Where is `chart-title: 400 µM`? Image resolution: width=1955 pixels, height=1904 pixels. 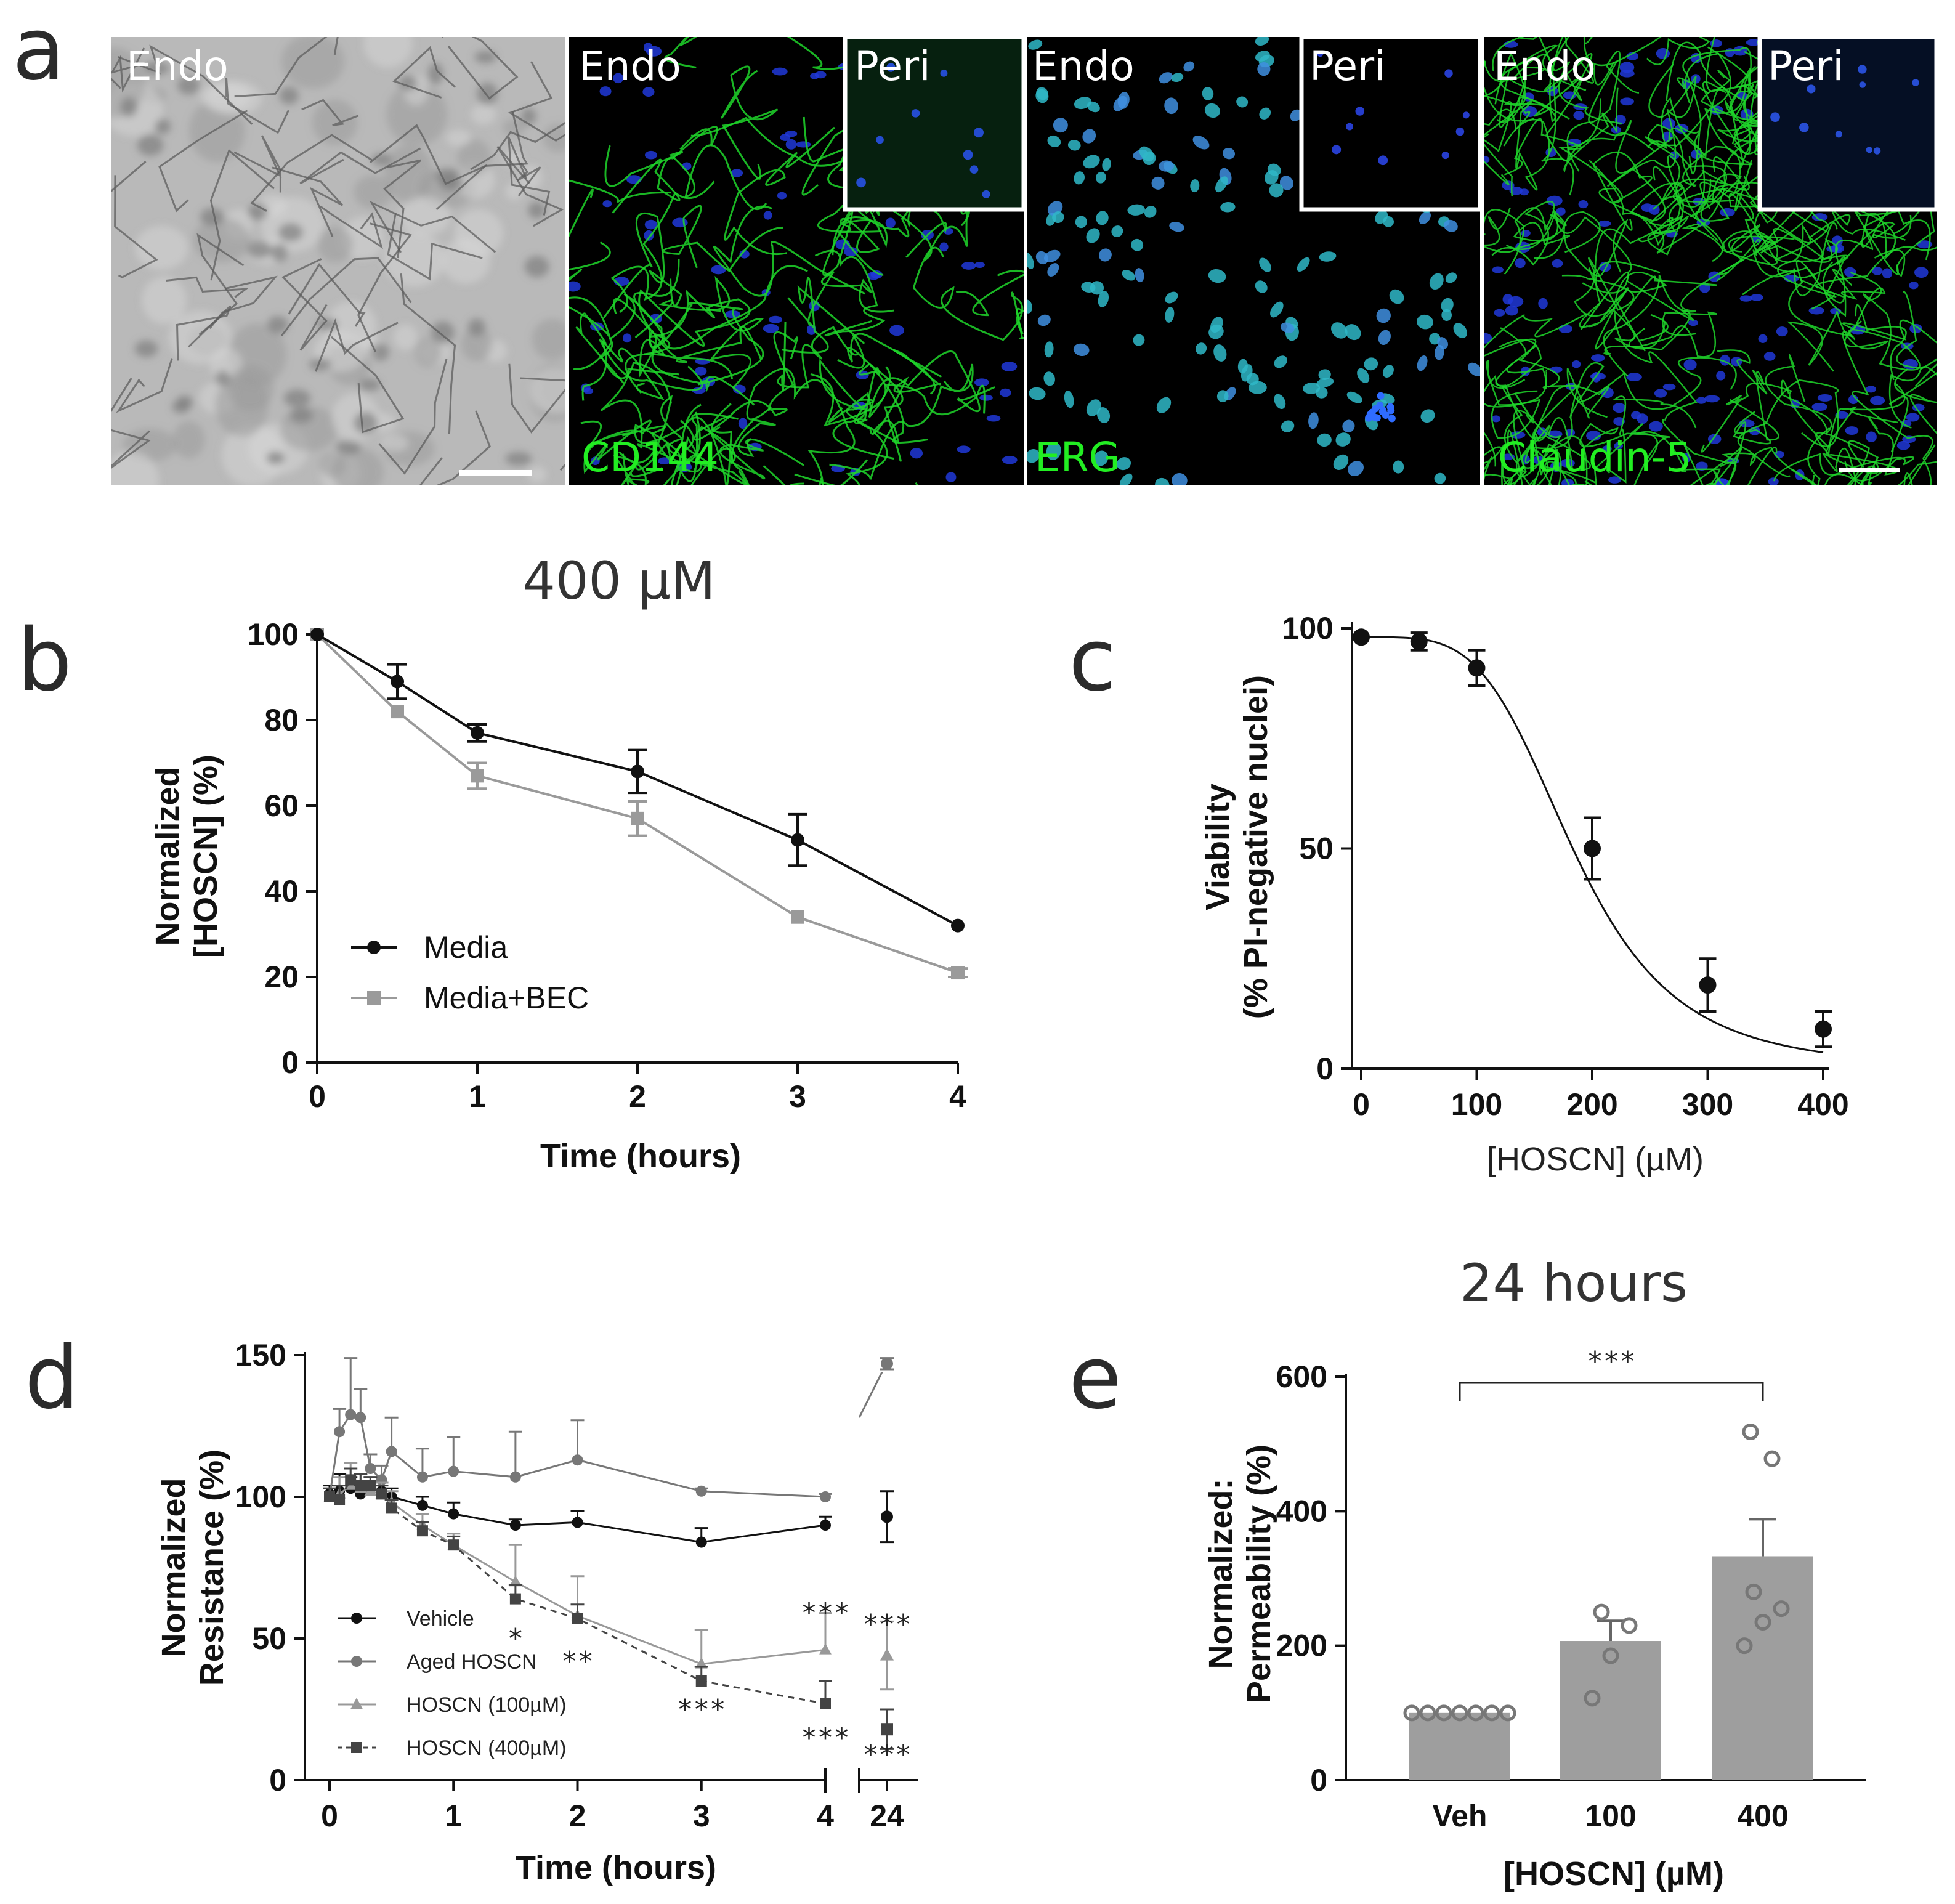 chart-title: 400 µM is located at coordinates (619, 581).